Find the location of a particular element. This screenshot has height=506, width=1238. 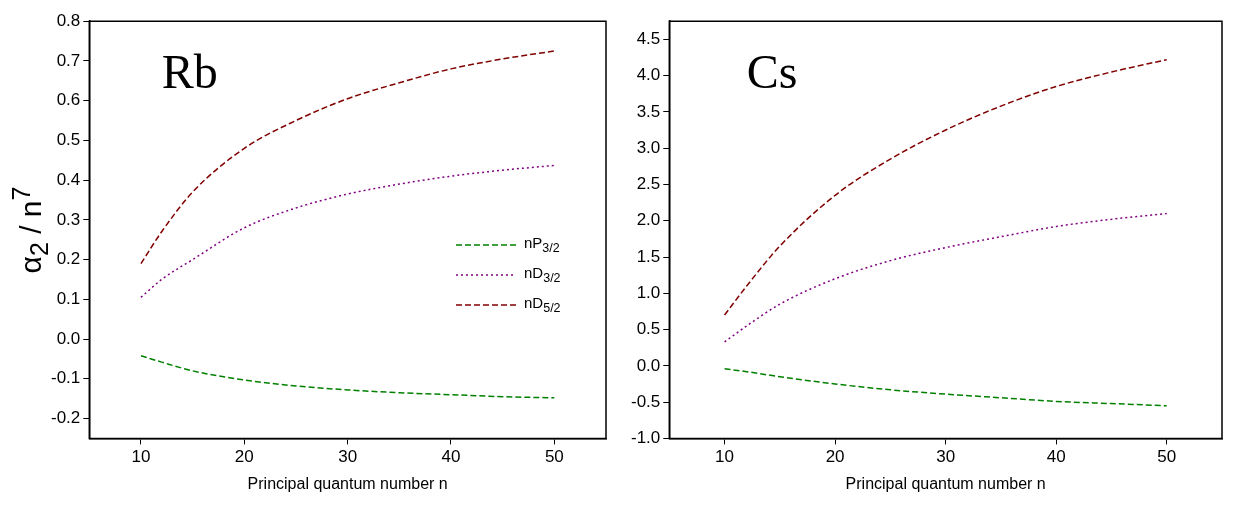

y-tick-label: 0.3 is located at coordinates (68, 219).